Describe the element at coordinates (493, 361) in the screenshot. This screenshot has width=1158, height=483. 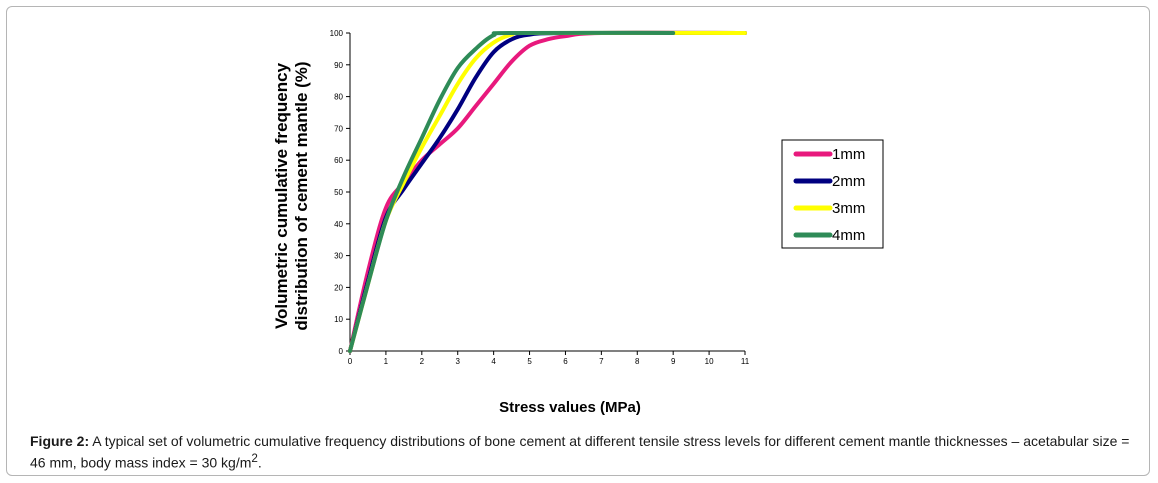
I see `x-tick-label: 4` at that location.